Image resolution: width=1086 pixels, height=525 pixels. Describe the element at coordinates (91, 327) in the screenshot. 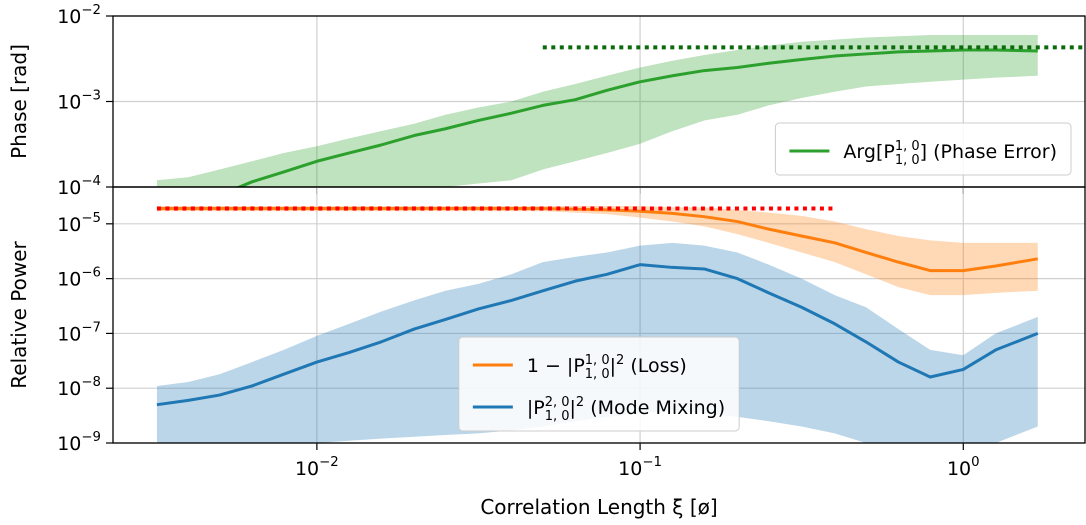

I see `tick-exponent: −7` at that location.